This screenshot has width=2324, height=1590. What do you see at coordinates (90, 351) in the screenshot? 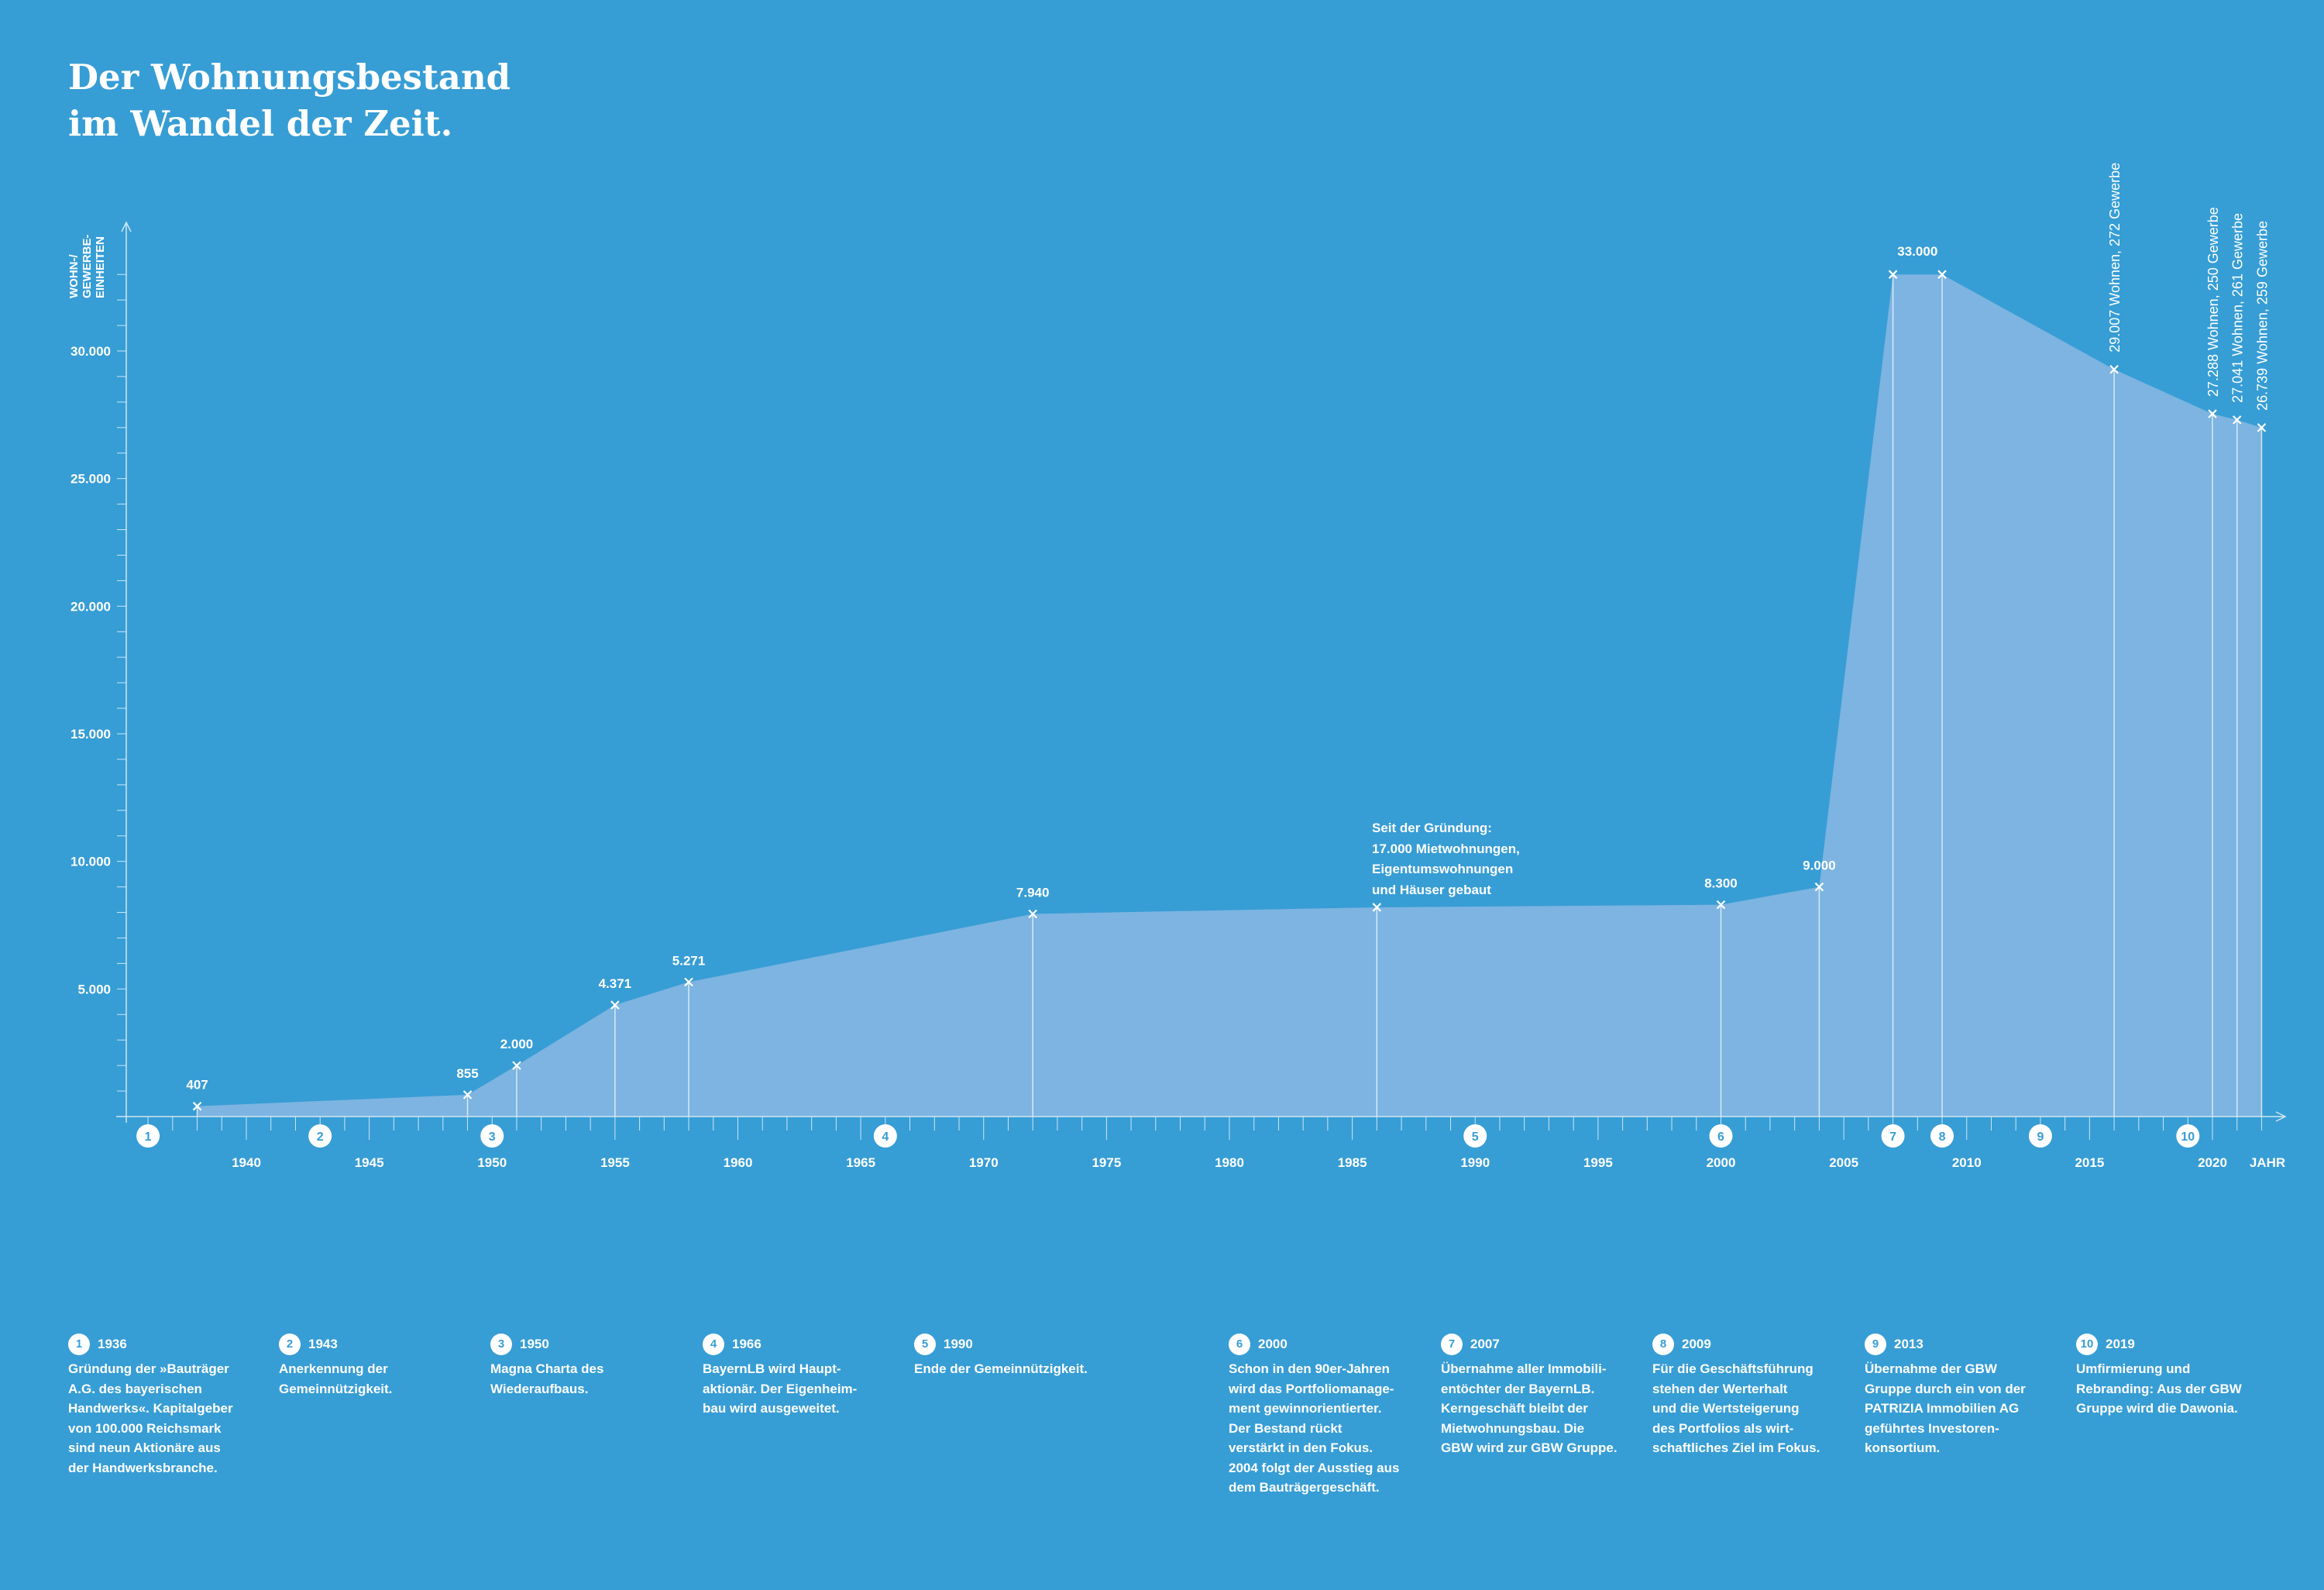
I see `y-tick-label: 30.000` at bounding box center [90, 351].